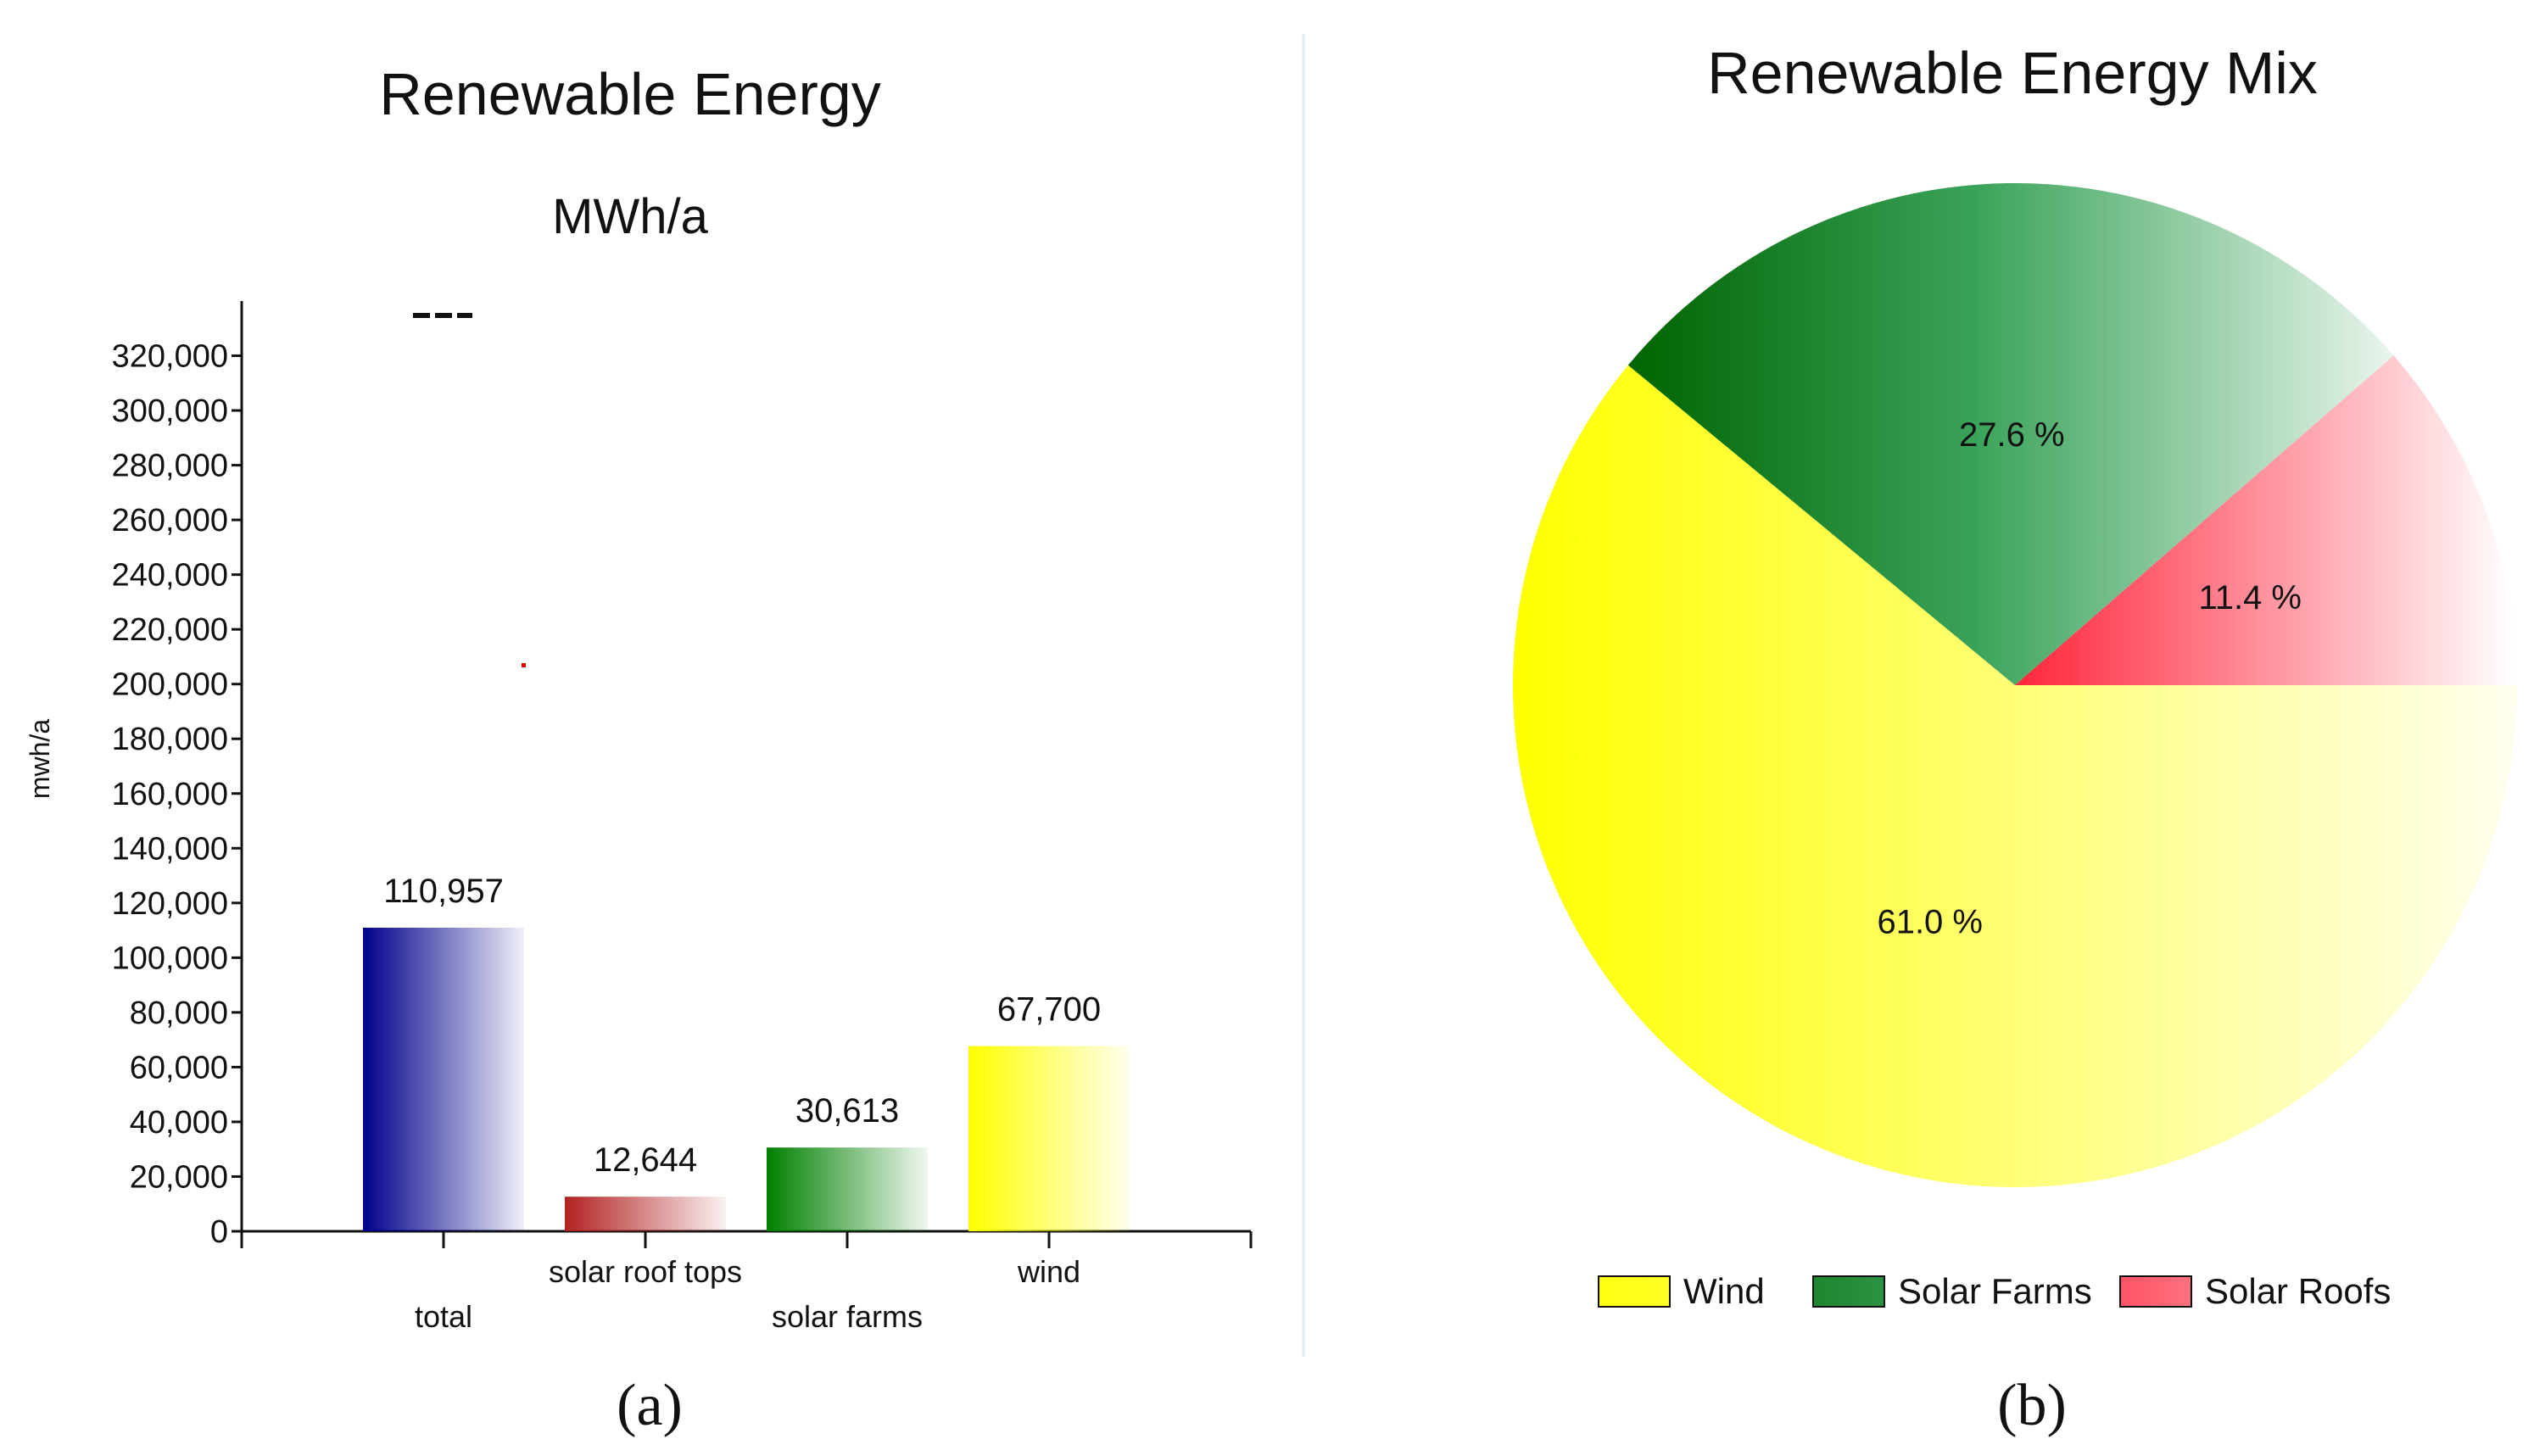  I want to click on pie-slice-solar-farms, so click(2010, 433).